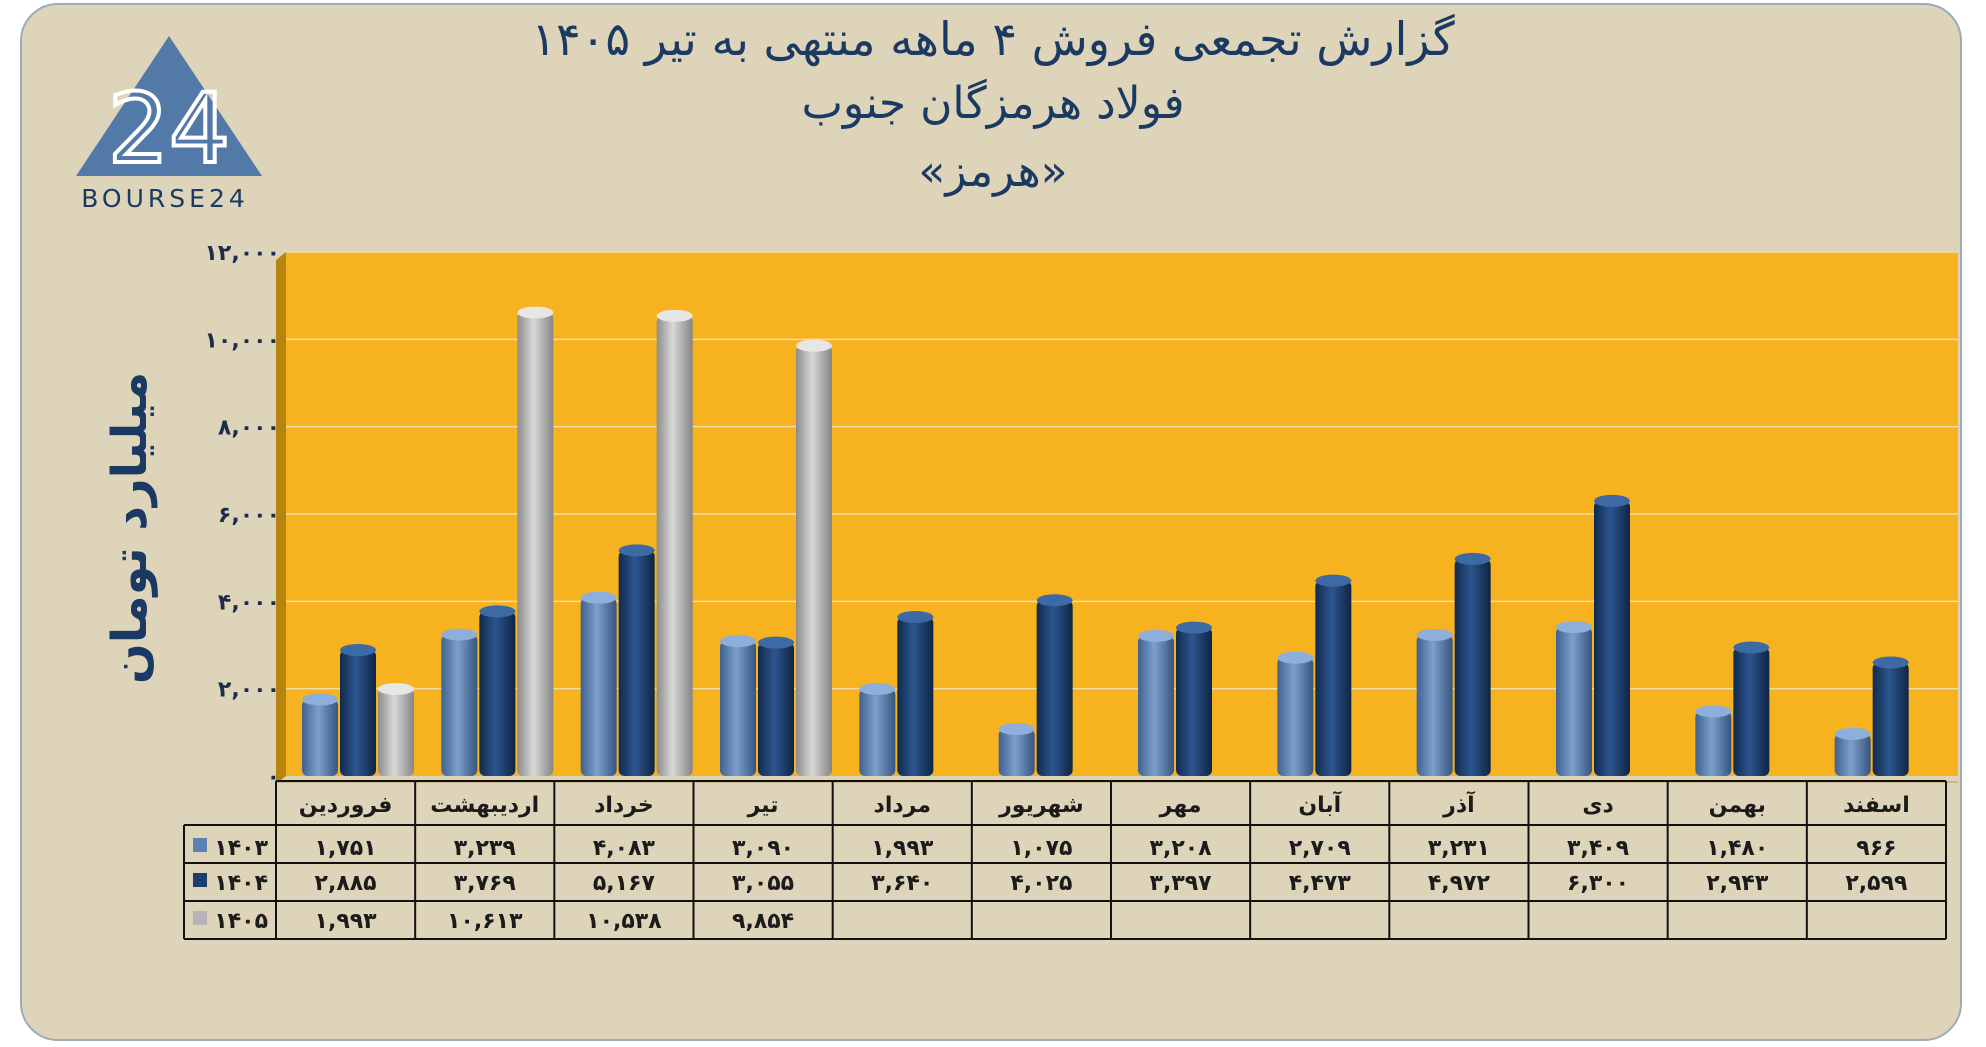 The image size is (1986, 1047). What do you see at coordinates (624, 848) in the screenshot?
I see `data-label: ۴,۰۸۳` at bounding box center [624, 848].